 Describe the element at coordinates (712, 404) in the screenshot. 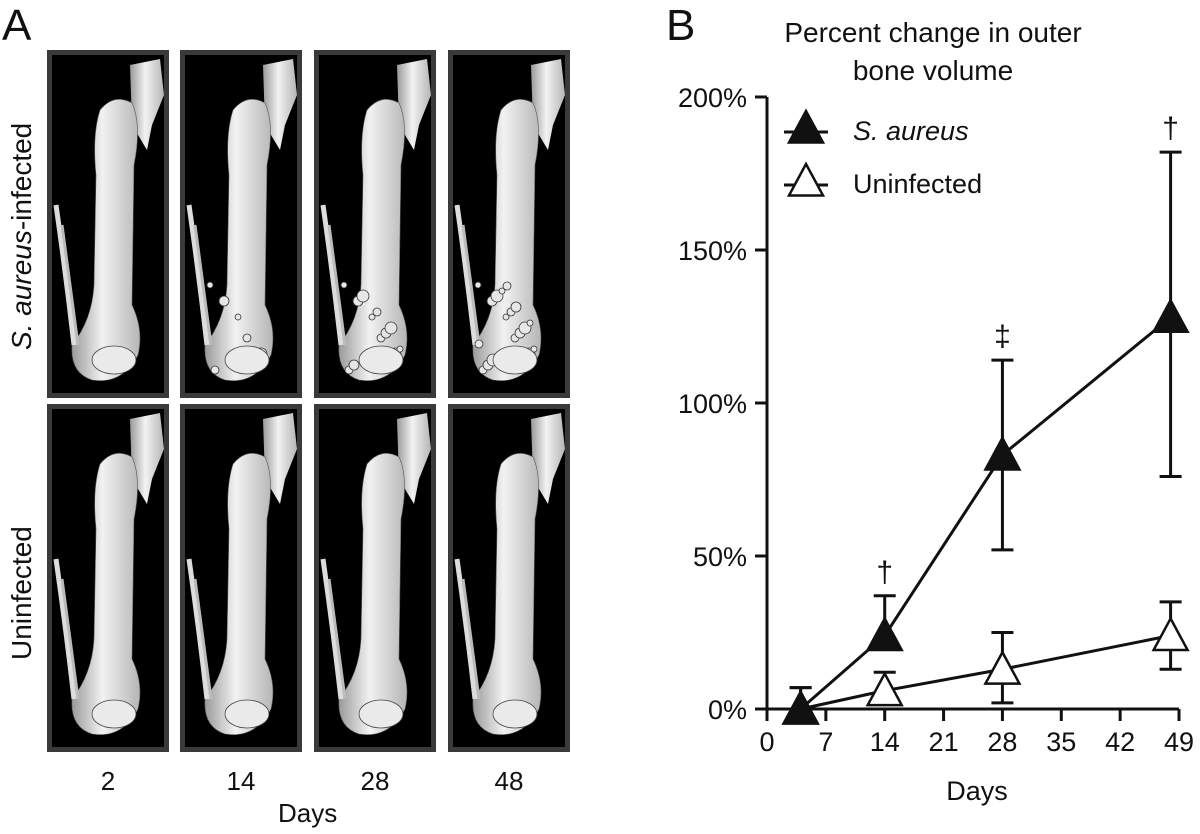

I see `y-tick-label-100: 100%` at that location.